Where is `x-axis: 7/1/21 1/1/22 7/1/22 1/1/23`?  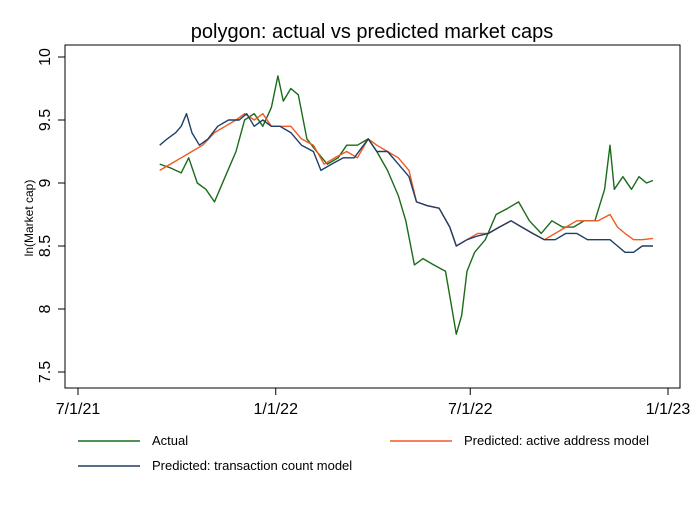
x-axis: 7/1/21 1/1/22 7/1/22 1/1/23 is located at coordinates (373, 403).